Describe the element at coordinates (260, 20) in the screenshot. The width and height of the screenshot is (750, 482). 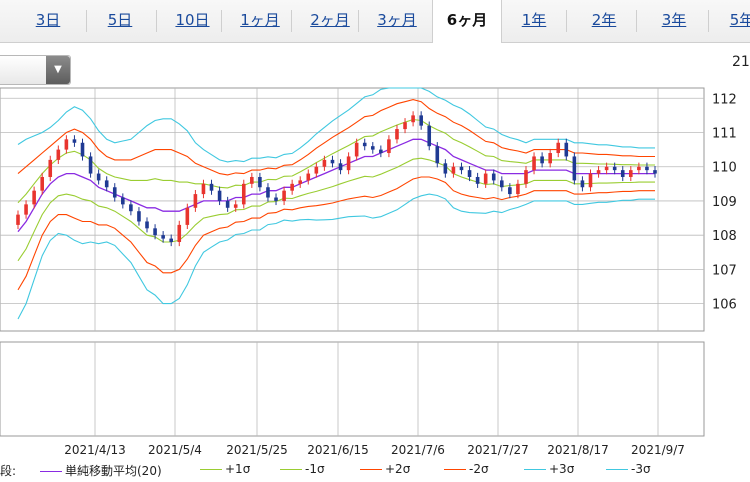
I see `tab-4: 1ヶ月` at that location.